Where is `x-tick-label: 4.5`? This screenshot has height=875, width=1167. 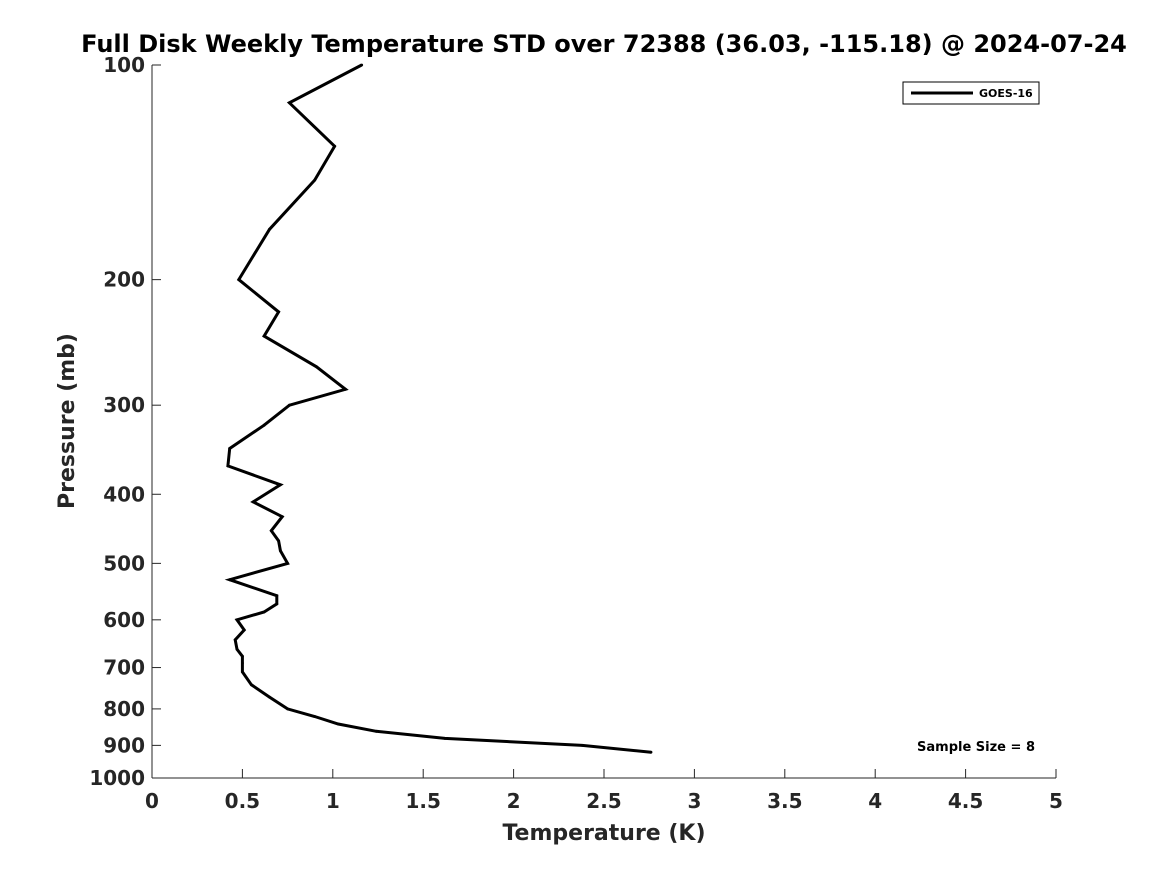
x-tick-label: 4.5 is located at coordinates (965, 801).